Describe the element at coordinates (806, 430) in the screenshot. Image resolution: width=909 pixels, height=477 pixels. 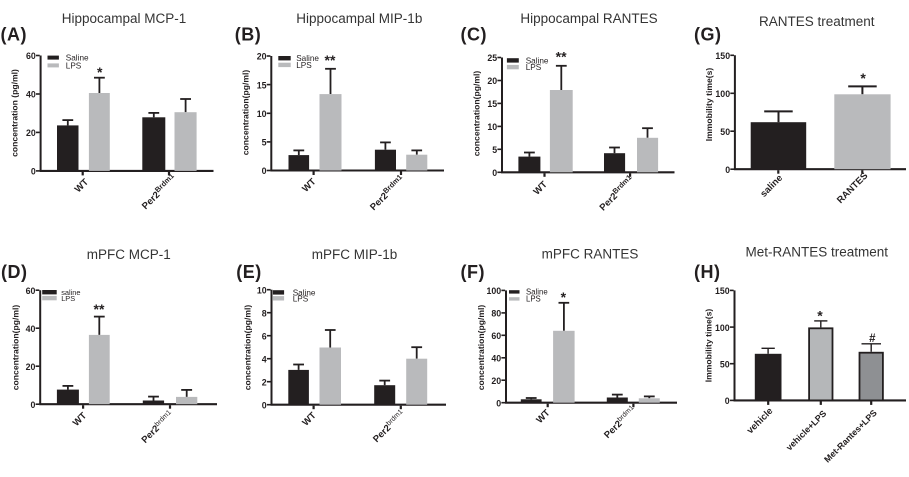
I see `svg-text: vehicle+LPS` at that location.